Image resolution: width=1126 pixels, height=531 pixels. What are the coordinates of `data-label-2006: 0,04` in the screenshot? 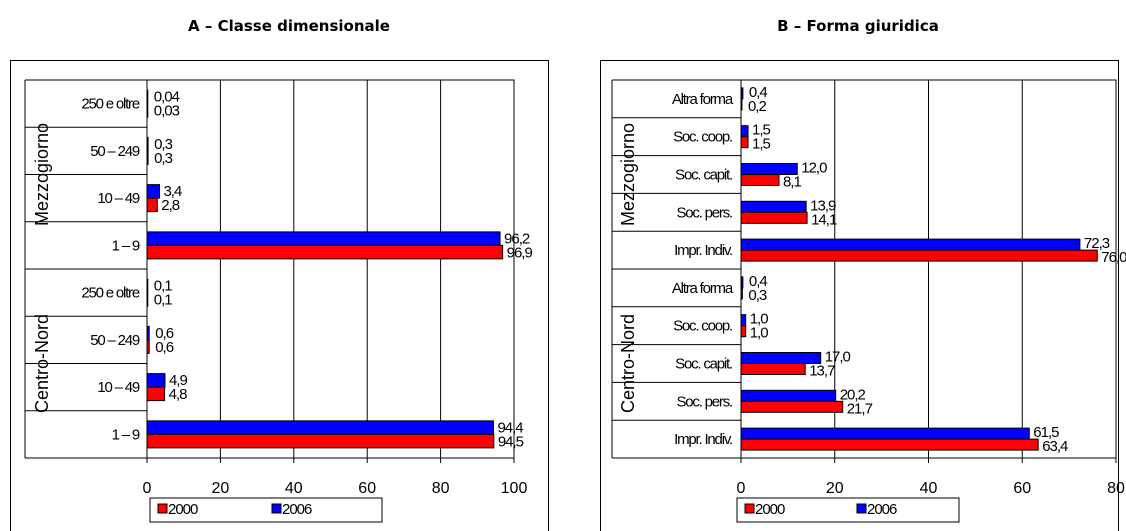 It's located at (167, 97).